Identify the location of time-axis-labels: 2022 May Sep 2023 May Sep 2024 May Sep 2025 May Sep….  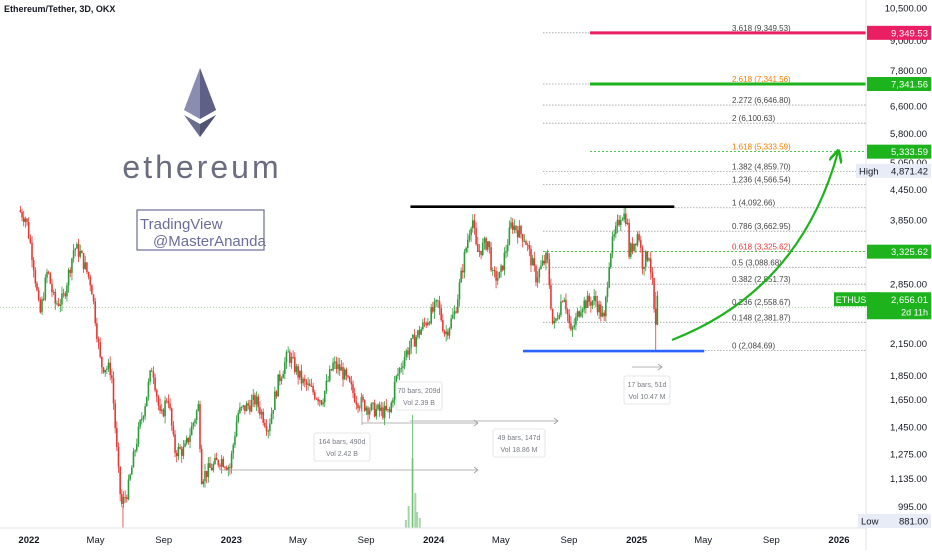
(433, 540).